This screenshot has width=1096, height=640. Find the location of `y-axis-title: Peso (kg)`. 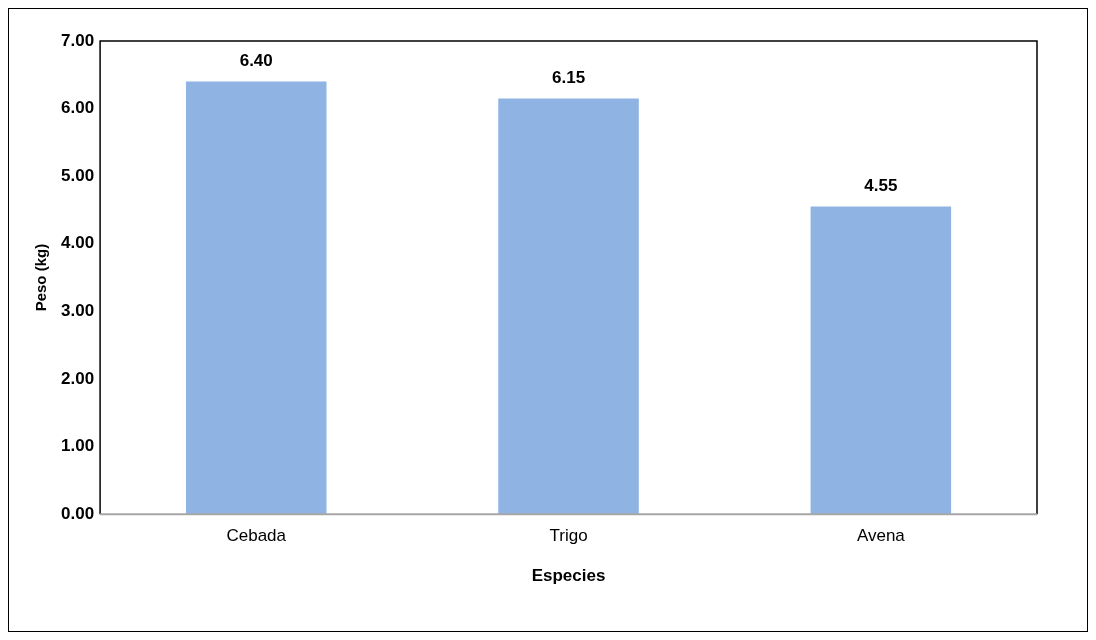

y-axis-title: Peso (kg) is located at coordinates (41, 277).